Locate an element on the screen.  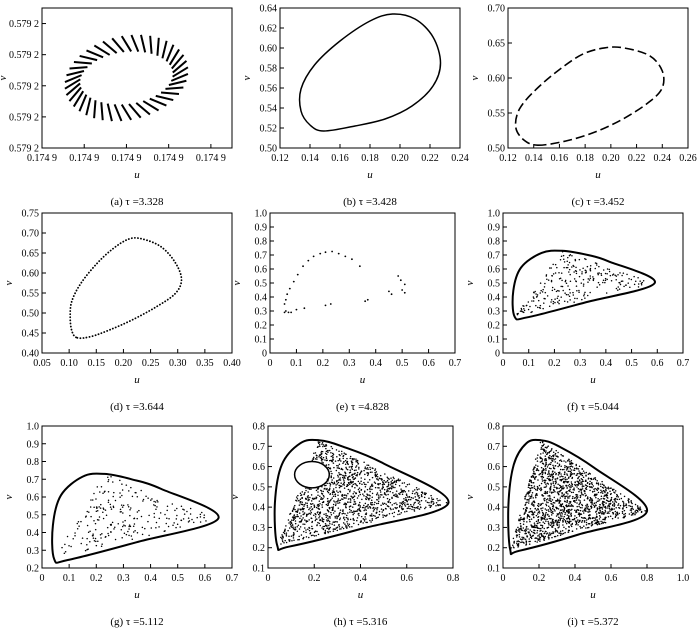
panel-caption: (h) τ =5.316 is located at coordinates (361, 622).